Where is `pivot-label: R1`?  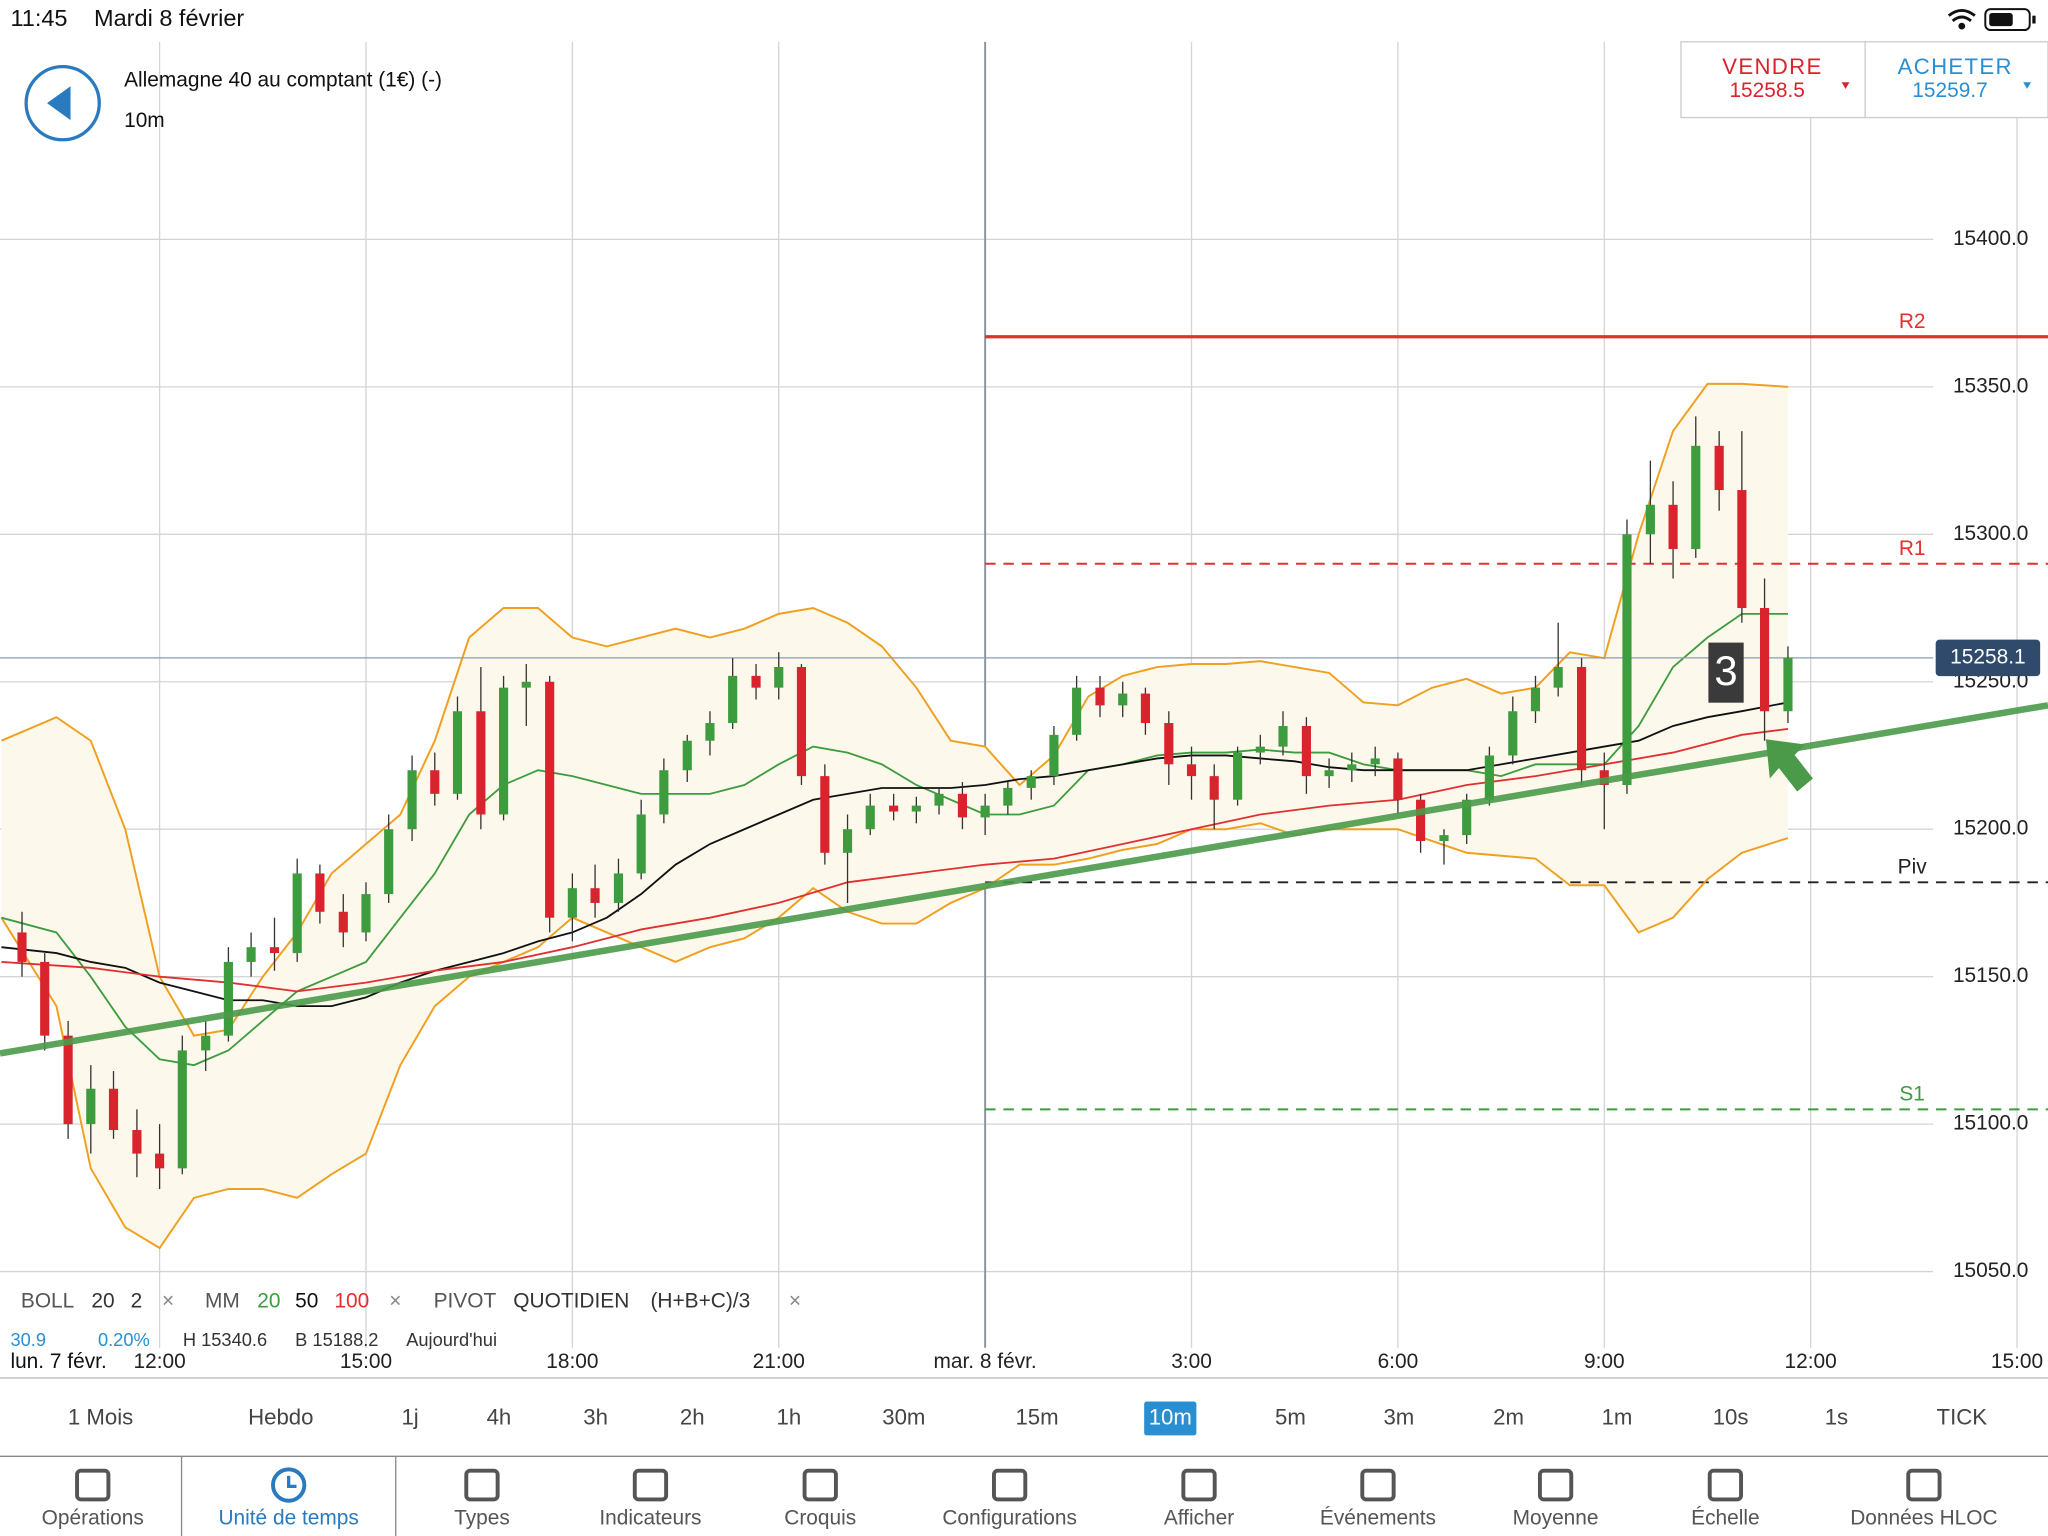
pivot-label: R1 is located at coordinates (1912, 548).